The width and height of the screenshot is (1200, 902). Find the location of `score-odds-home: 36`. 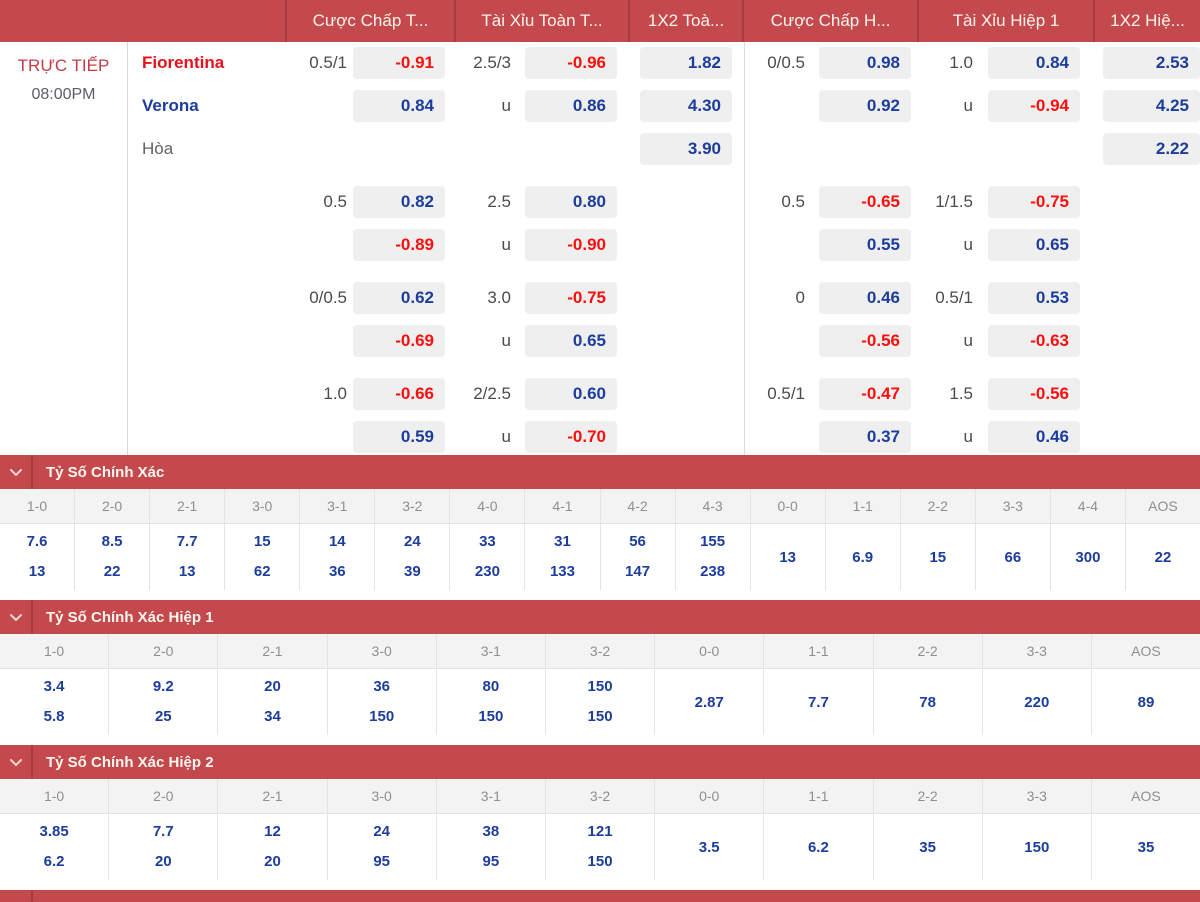

score-odds-home: 36 is located at coordinates (381, 687).